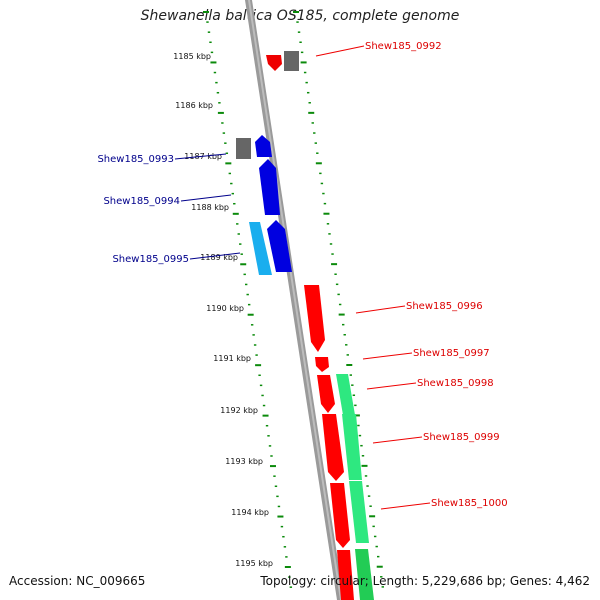 The image size is (600, 600). What do you see at coordinates (455, 383) in the screenshot?
I see `gene-label: Shew185_0998` at bounding box center [455, 383].